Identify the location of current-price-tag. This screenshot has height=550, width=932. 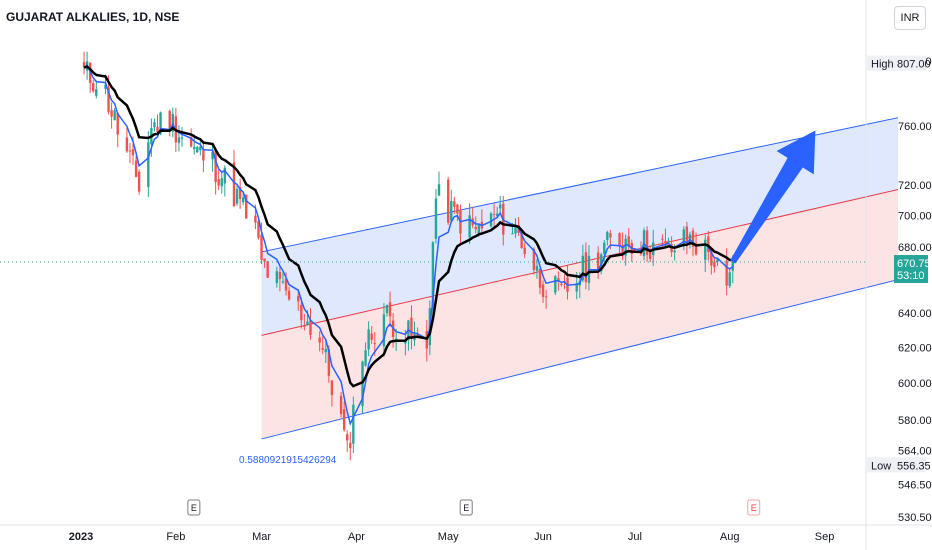
(911, 269).